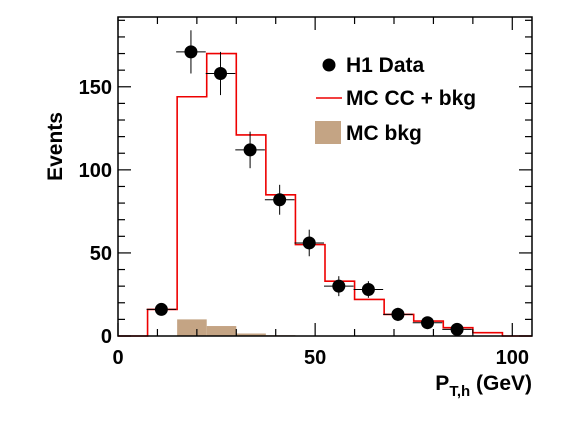 Image resolution: width=567 pixels, height=425 pixels. I want to click on y-tick-label: 100, so click(95, 171).